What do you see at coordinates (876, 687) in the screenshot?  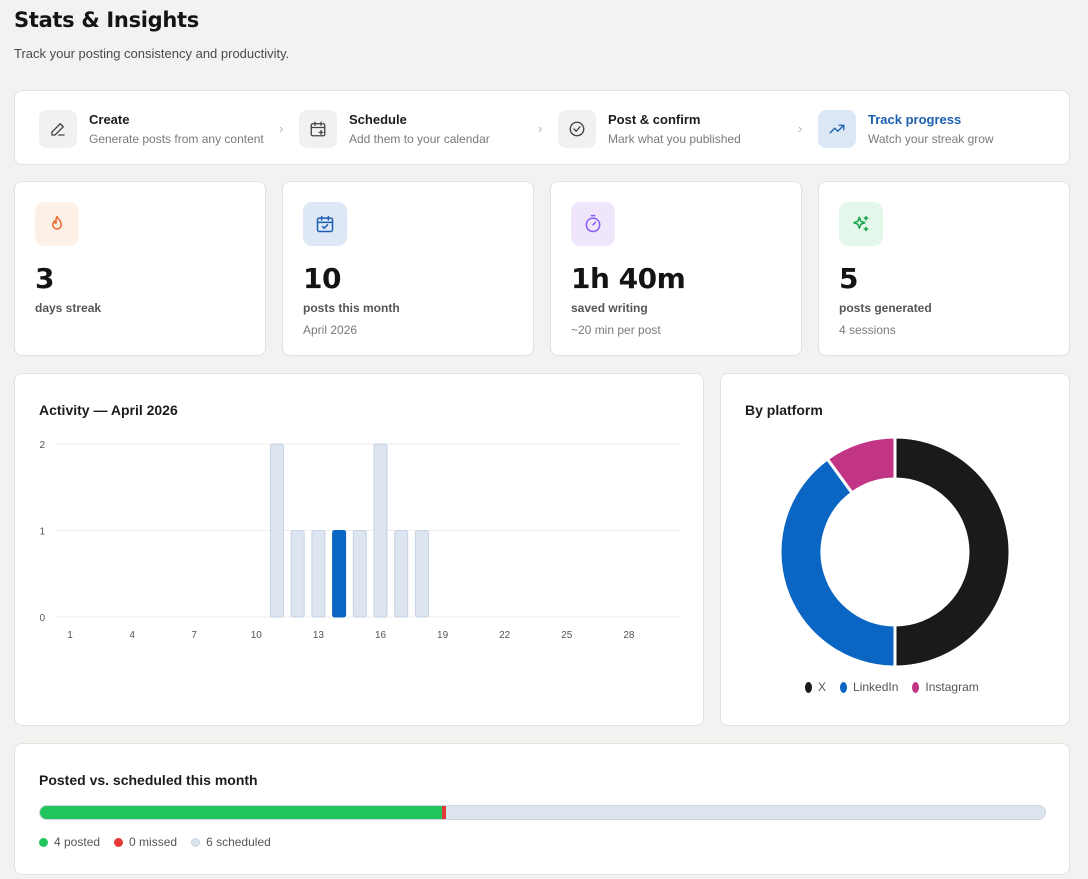 I see `legend-label: LinkedIn` at bounding box center [876, 687].